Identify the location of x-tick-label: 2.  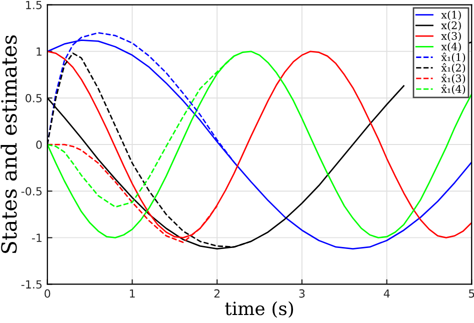
(217, 293).